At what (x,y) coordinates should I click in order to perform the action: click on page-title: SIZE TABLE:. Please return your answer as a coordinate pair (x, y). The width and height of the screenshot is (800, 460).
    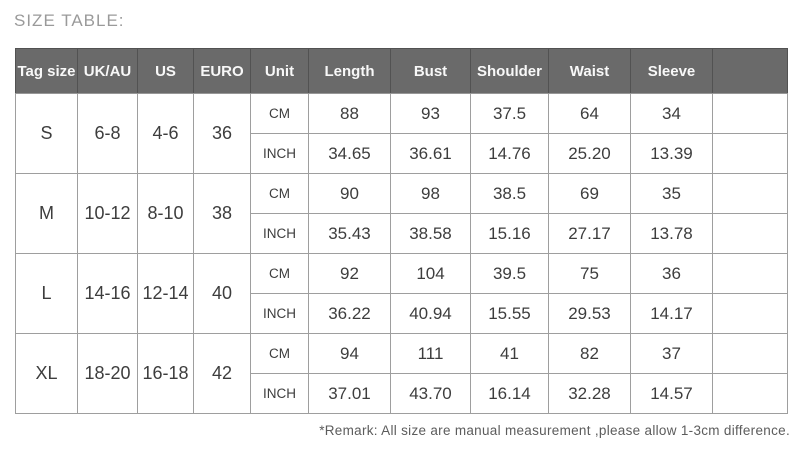
    Looking at the image, I should click on (69, 20).